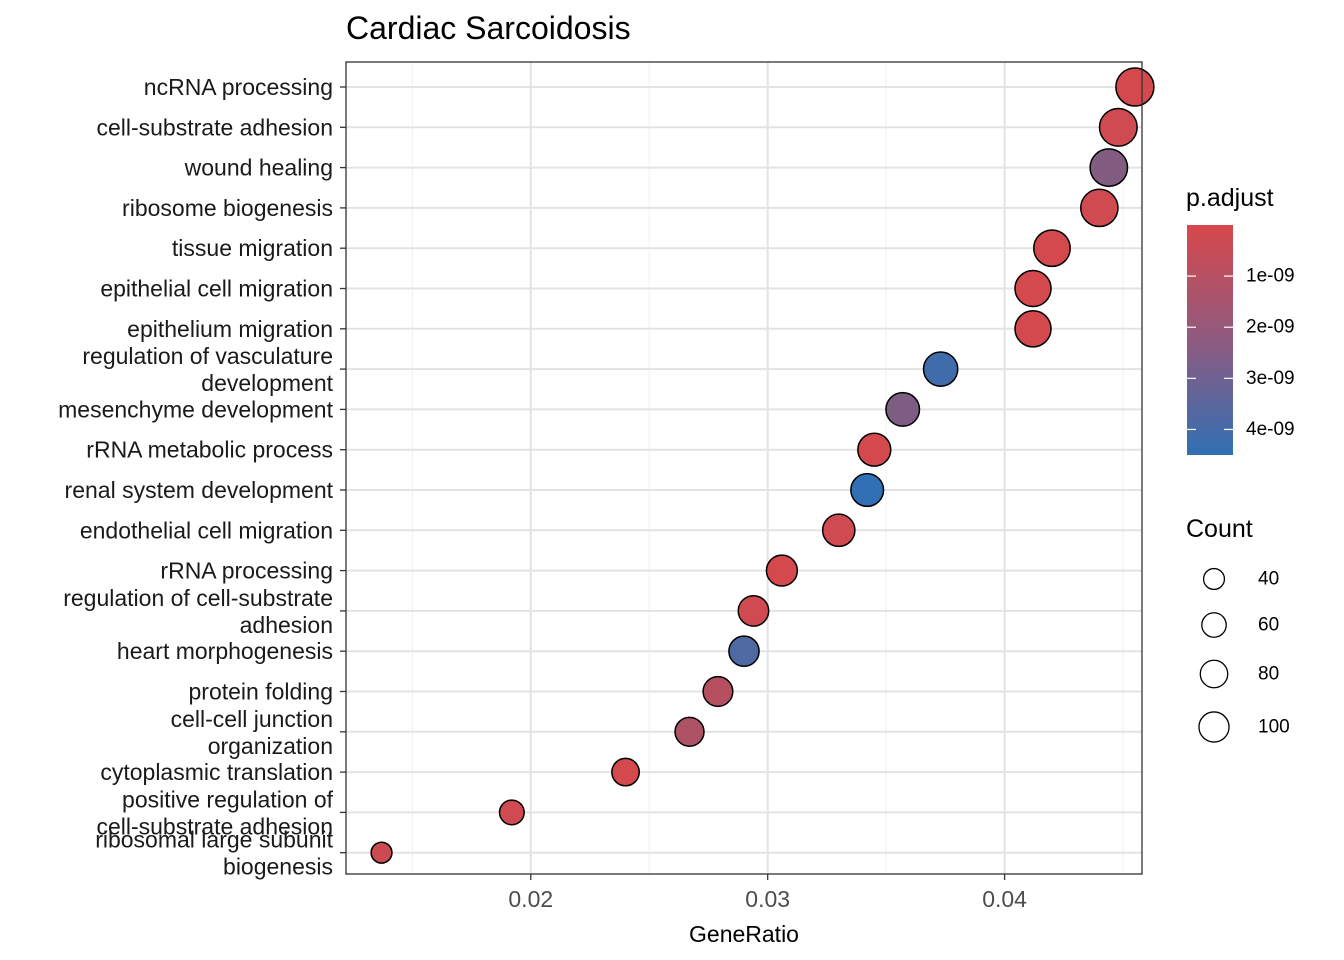  I want to click on y-tick-label: tissue migration, so click(252, 248).